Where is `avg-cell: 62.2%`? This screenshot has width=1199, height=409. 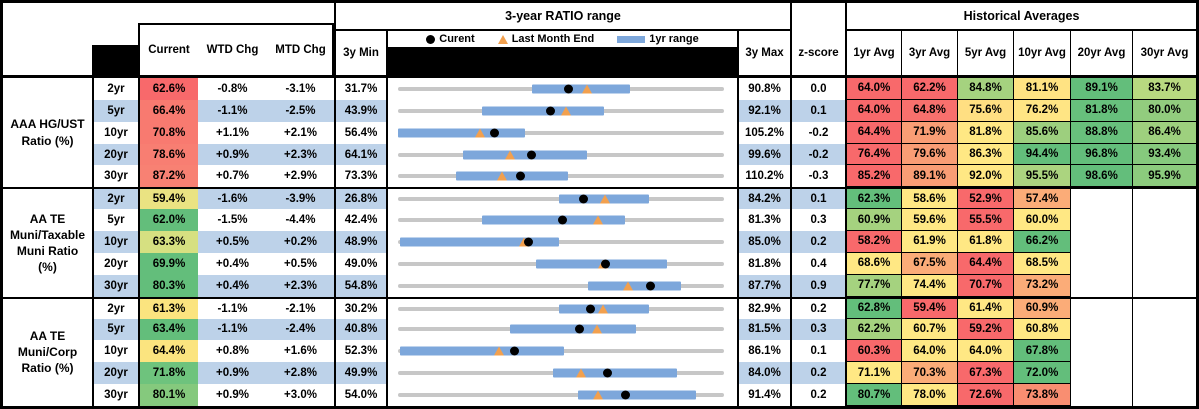 avg-cell: 62.2% is located at coordinates (873, 329).